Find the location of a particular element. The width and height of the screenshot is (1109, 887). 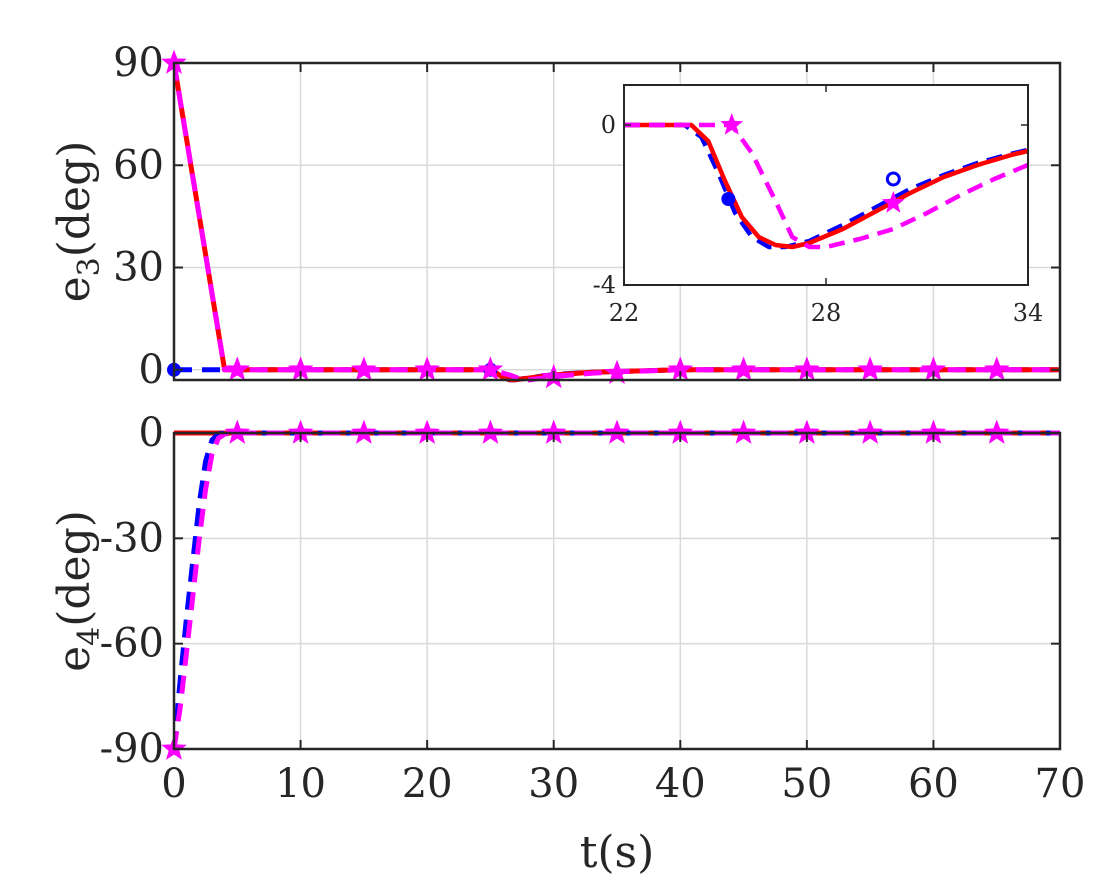

x-tick-label: 20 is located at coordinates (427, 784).